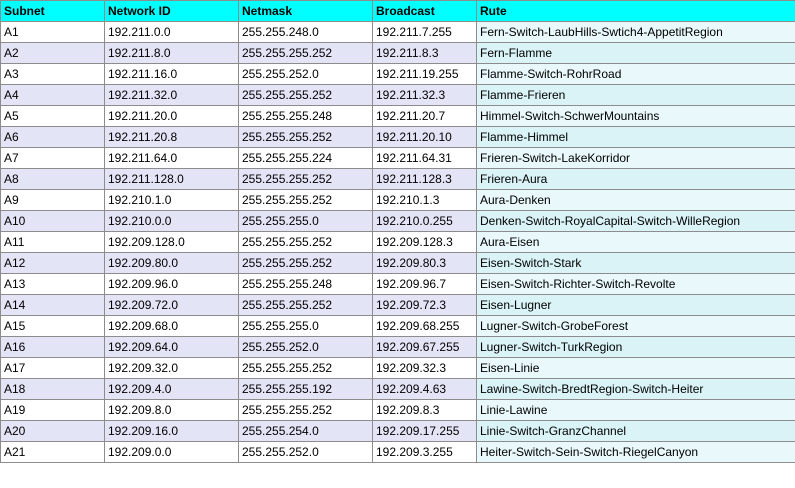  What do you see at coordinates (171, 11) in the screenshot?
I see `header-network-id: Network ID` at bounding box center [171, 11].